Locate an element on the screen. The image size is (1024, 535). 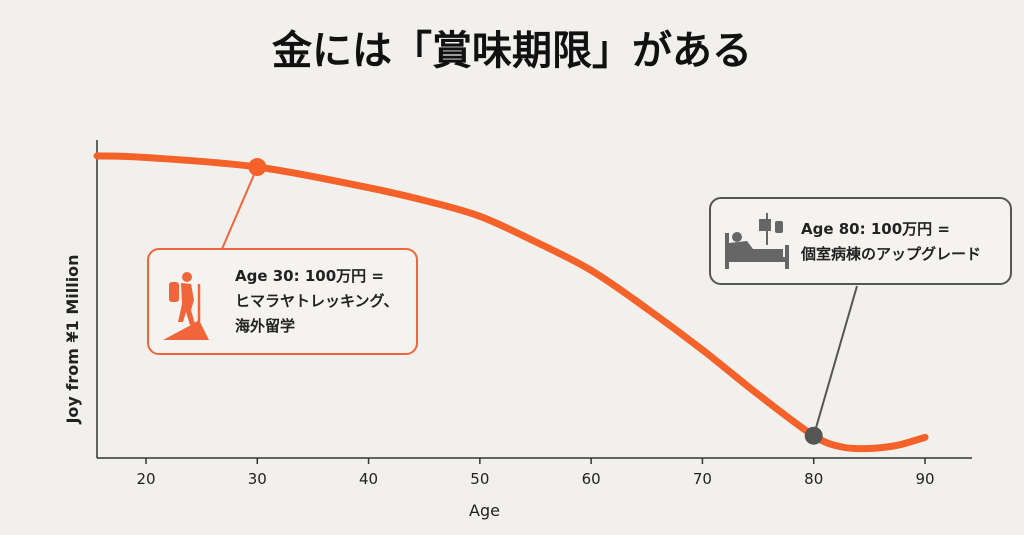
hiker-icon is located at coordinates (186, 306).